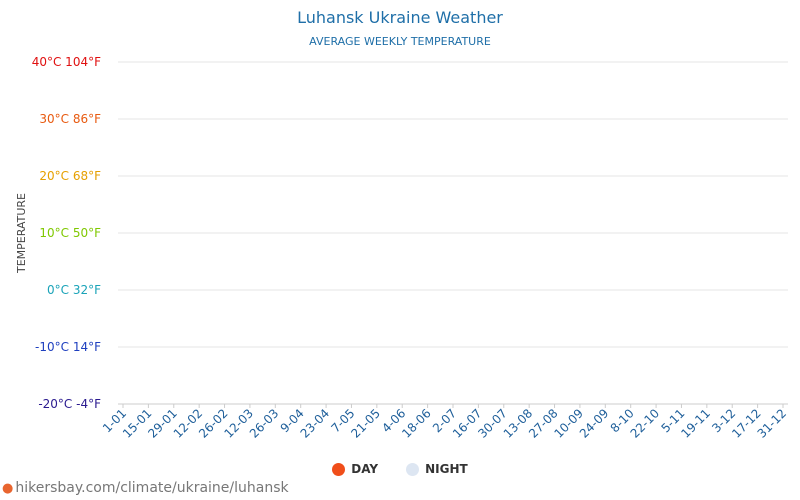 The height and width of the screenshot is (500, 800). What do you see at coordinates (70, 119) in the screenshot?
I see `y-tick-label: 30°C 86°F` at bounding box center [70, 119].